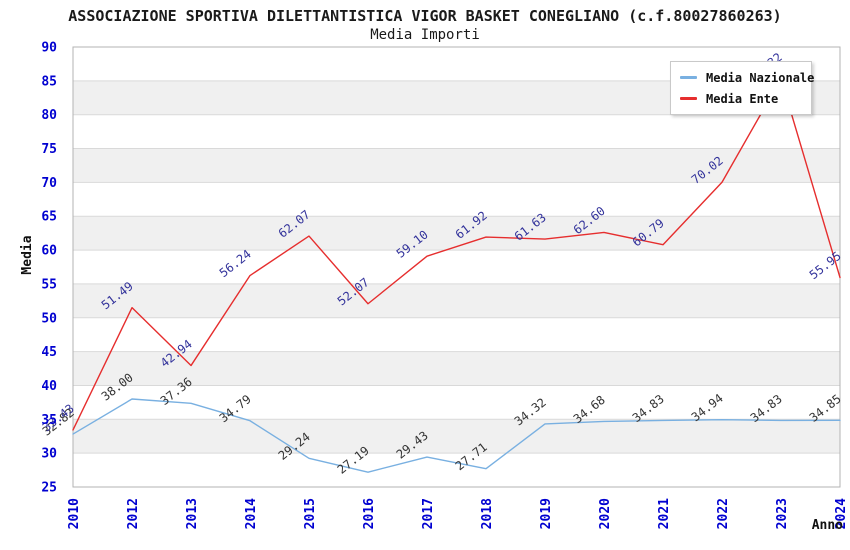 Image resolution: width=850 pixels, height=550 pixels. What do you see at coordinates (546, 513) in the screenshot?
I see `x-tick-label: 2019` at bounding box center [546, 513].